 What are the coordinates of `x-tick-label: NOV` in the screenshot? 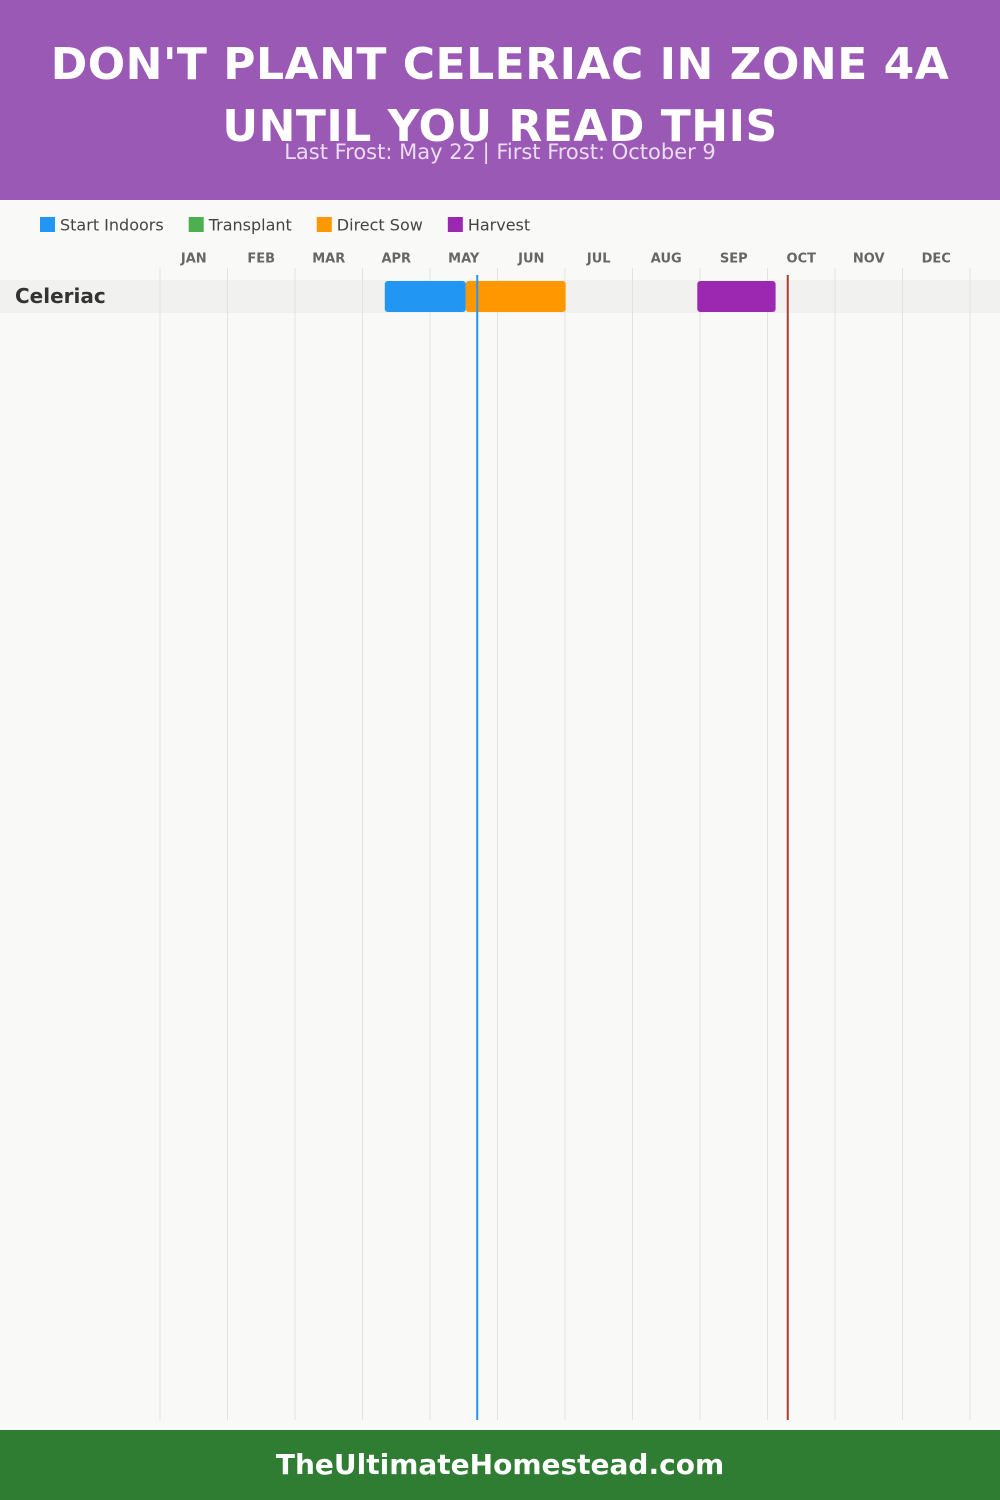 It's located at (869, 259).